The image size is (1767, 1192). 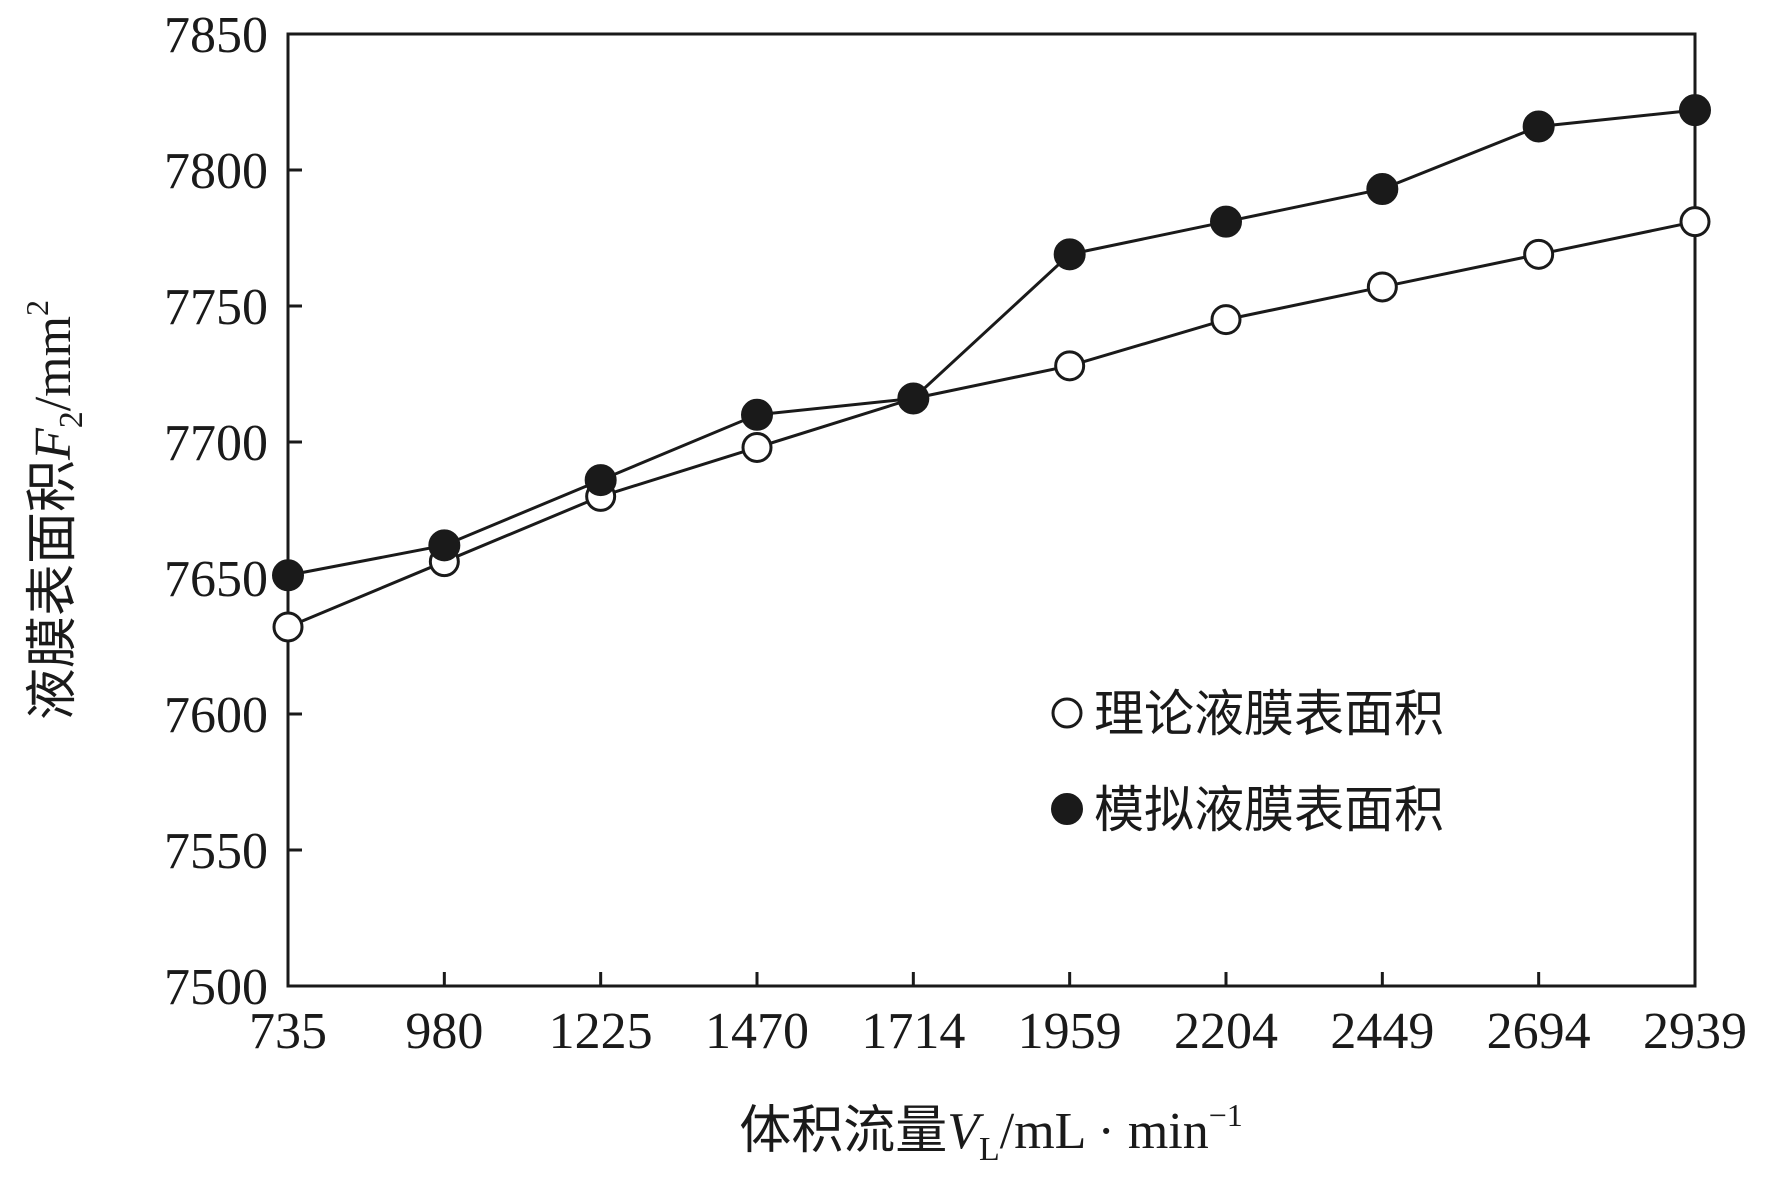 What do you see at coordinates (216, 35) in the screenshot?
I see `y-tick-label: 7850` at bounding box center [216, 35].